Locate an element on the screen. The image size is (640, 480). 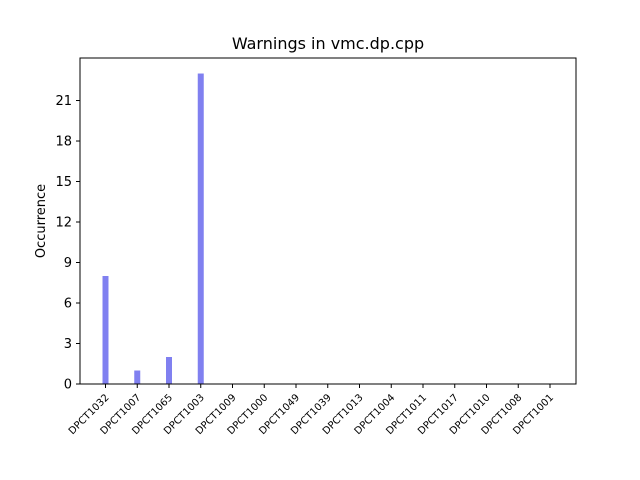
bar-dpct1032 is located at coordinates (105, 330).